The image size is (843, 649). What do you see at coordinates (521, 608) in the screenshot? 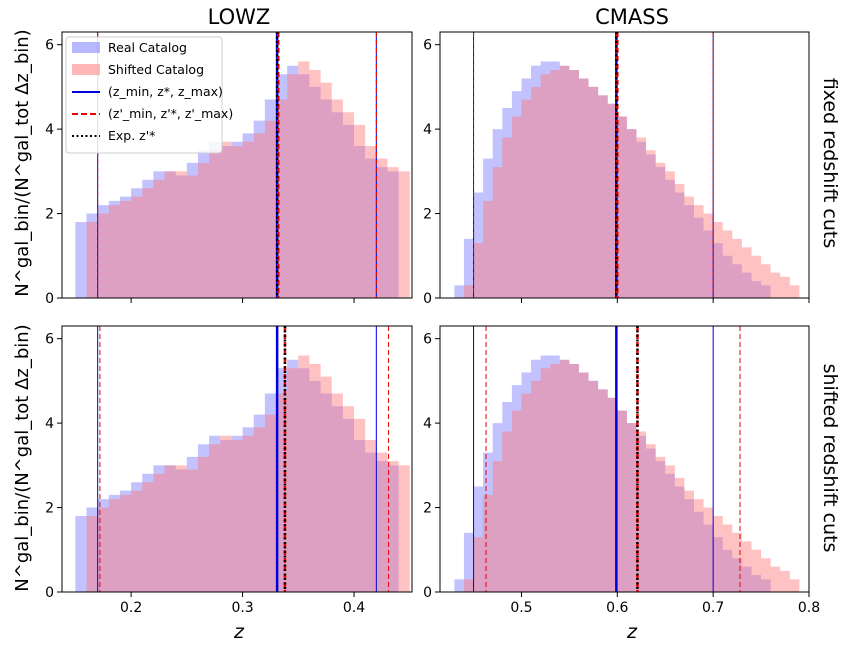
I see `x-tick-label: 0.5` at bounding box center [521, 608].